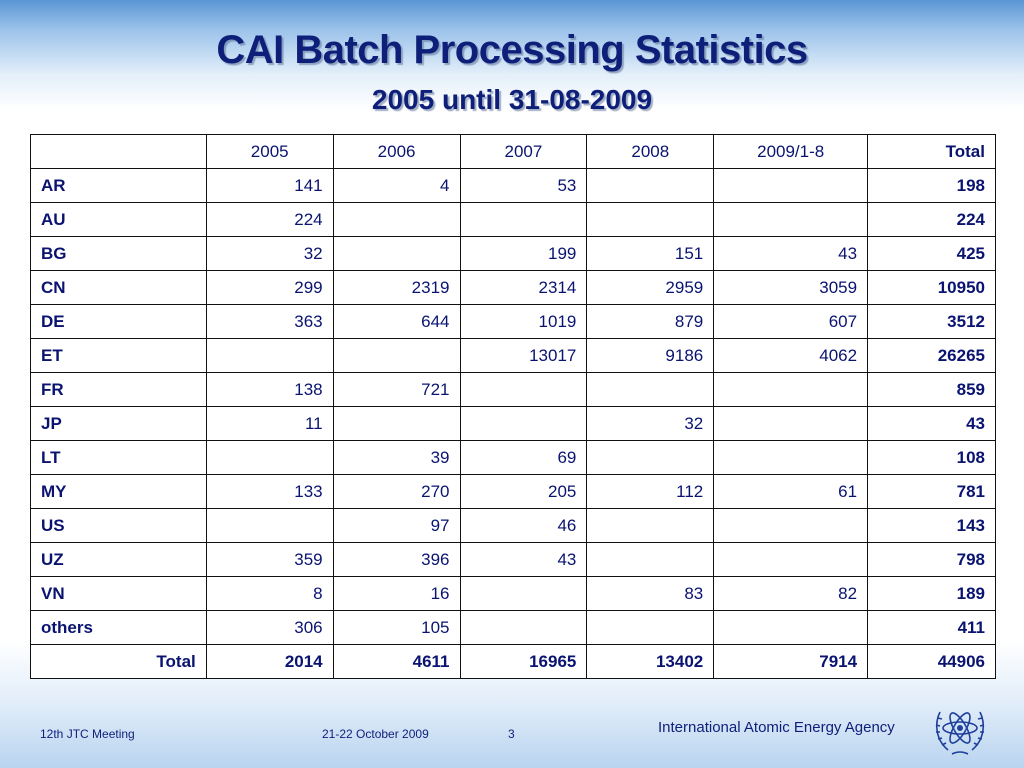 This screenshot has height=768, width=1024. I want to click on header-cell: 2005, so click(269, 151).